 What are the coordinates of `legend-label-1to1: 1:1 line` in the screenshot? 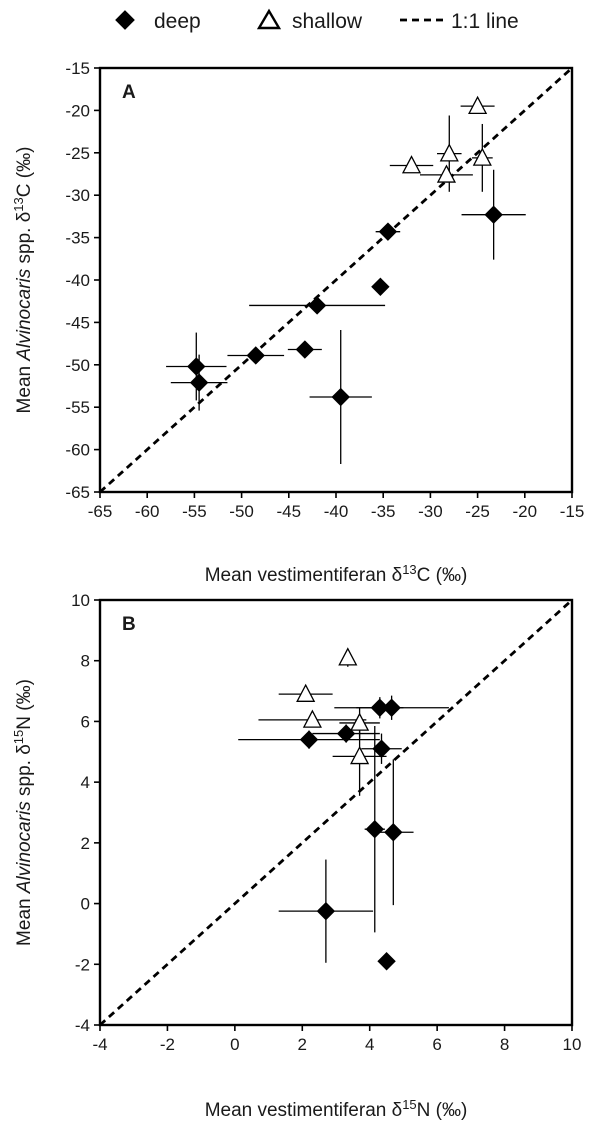 It's located at (485, 21).